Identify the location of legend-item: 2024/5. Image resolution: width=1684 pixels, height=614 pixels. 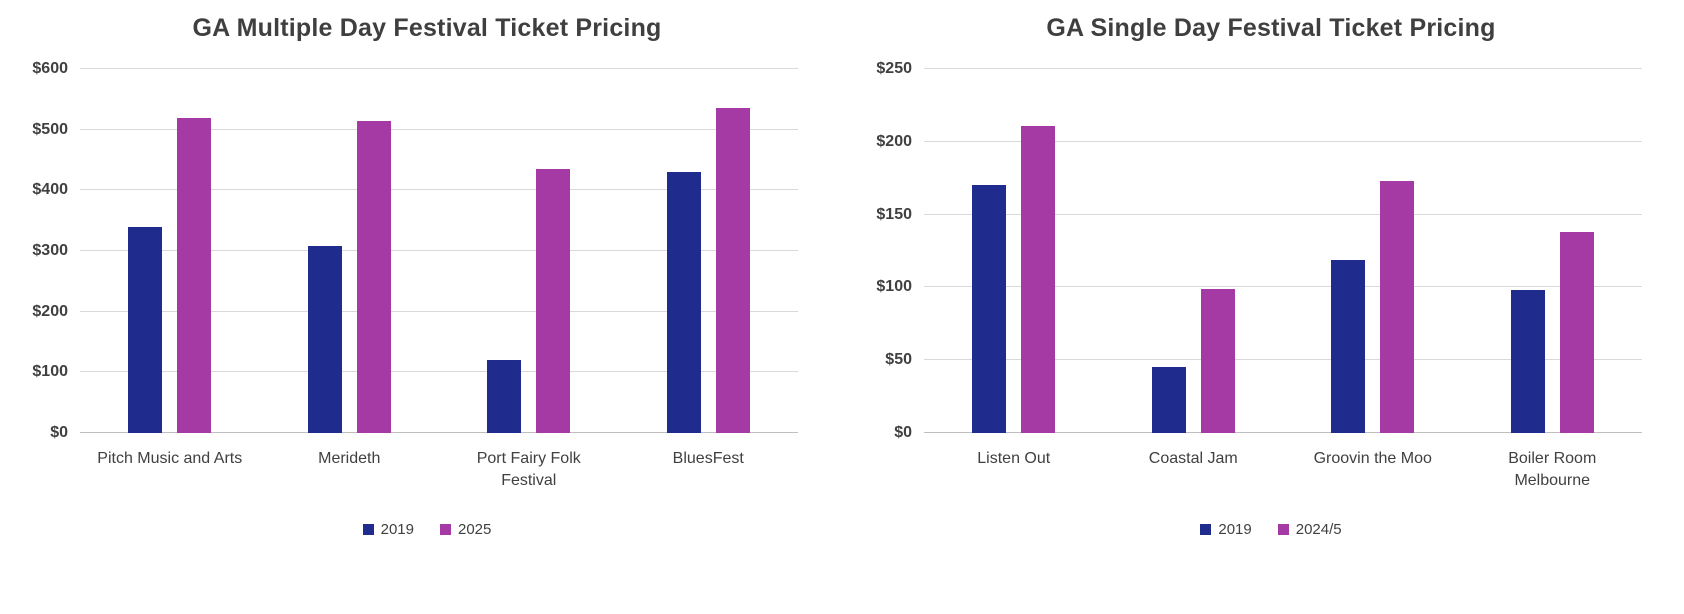
(1309, 529).